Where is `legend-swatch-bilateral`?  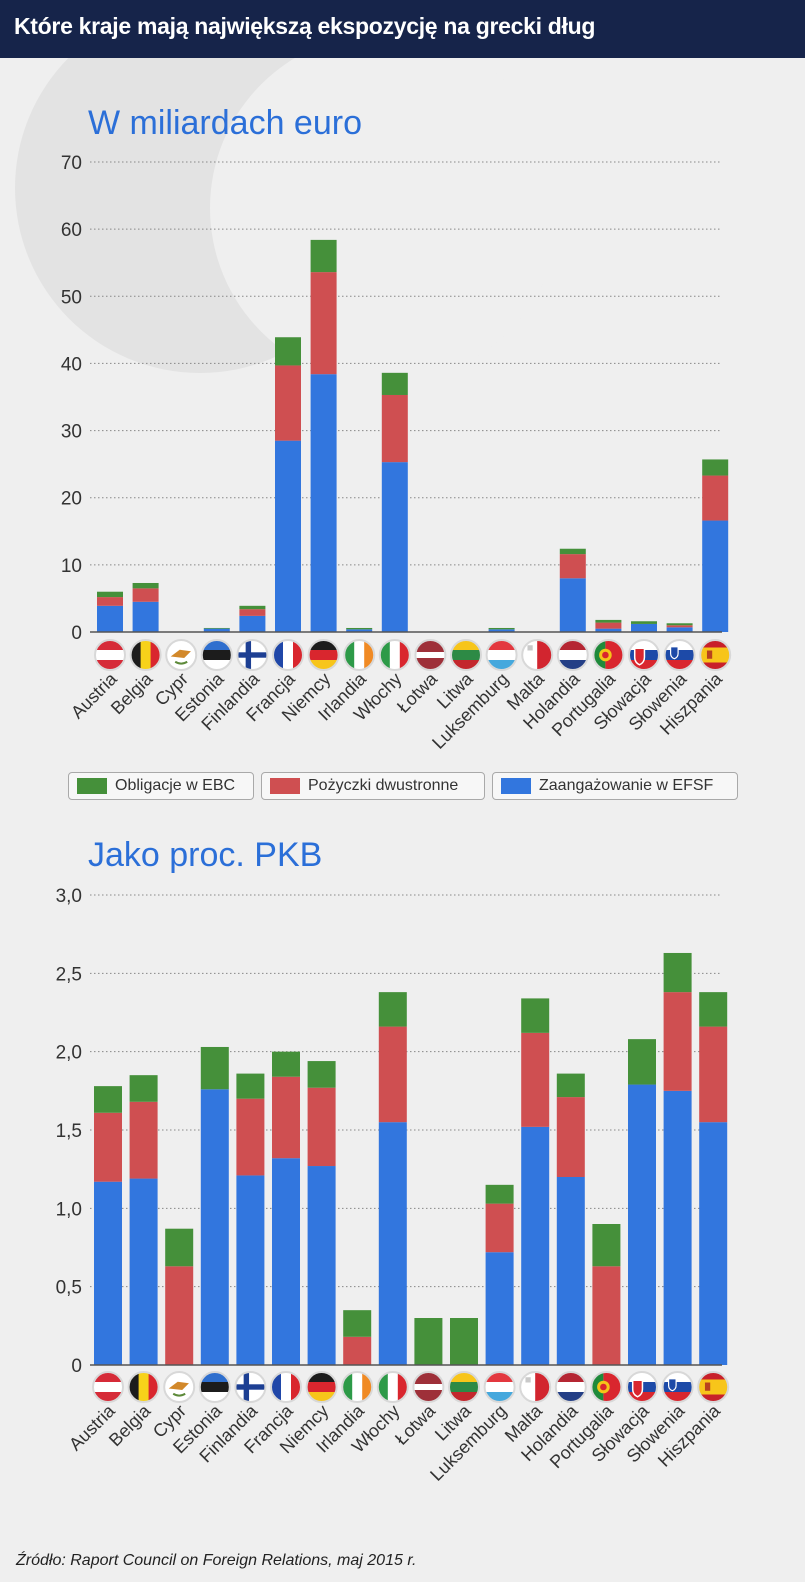
legend-swatch-bilateral is located at coordinates (285, 786).